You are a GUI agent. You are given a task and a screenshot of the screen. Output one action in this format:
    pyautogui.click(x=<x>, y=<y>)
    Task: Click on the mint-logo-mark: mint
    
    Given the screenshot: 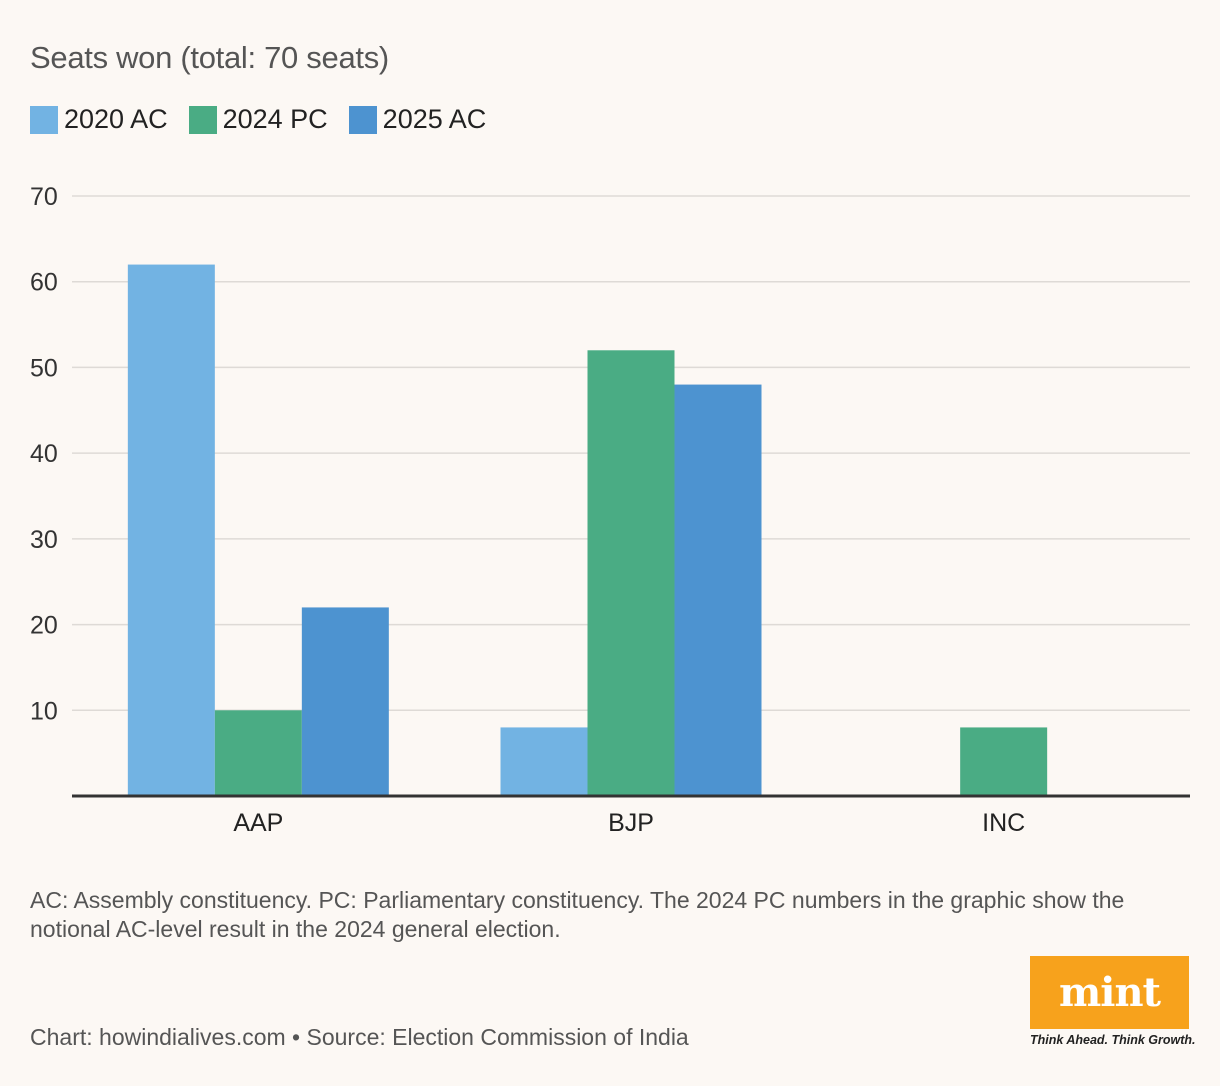 What is the action you would take?
    pyautogui.click(x=1109, y=992)
    